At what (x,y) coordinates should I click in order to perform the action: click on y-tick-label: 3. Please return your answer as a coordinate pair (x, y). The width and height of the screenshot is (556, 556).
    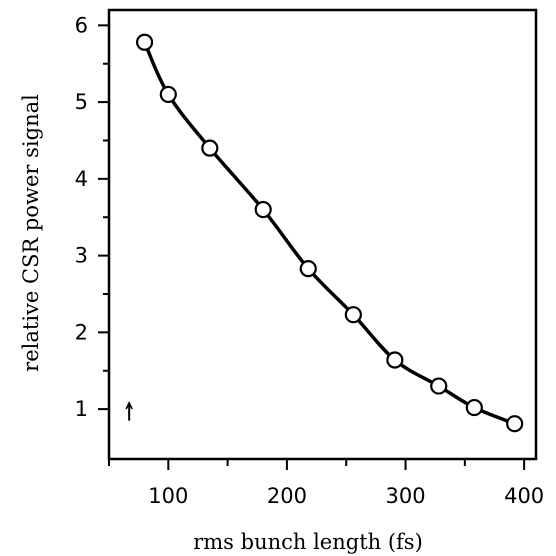
    Looking at the image, I should click on (81, 256).